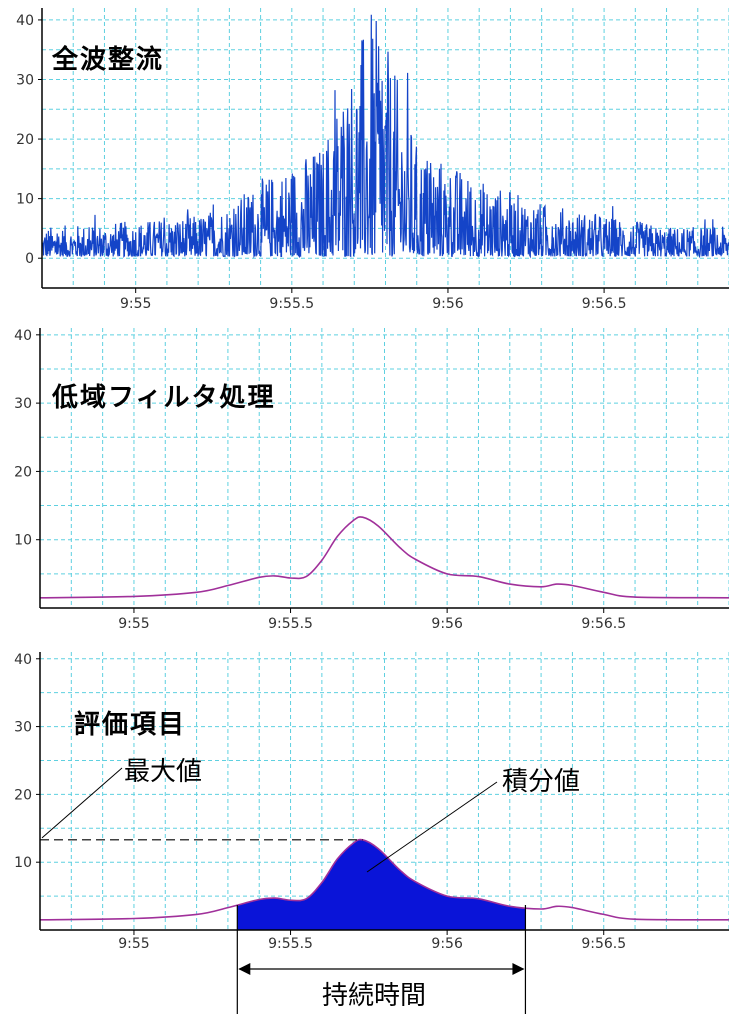  I want to click on panel-2-marks, so click(384, 557).